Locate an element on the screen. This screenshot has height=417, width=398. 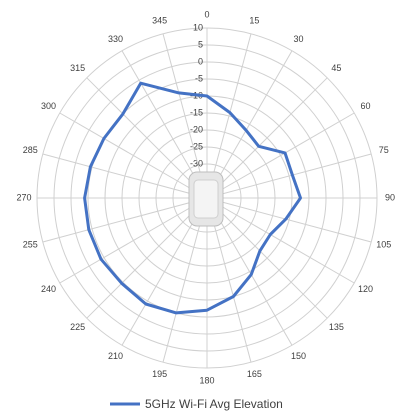
x-tick-label: 60 is located at coordinates (365, 106).